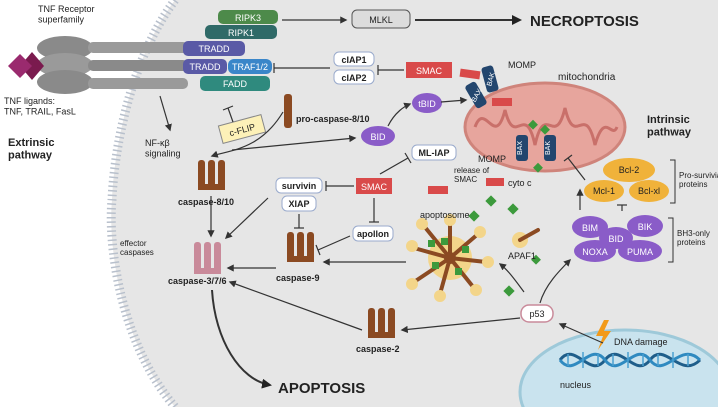 Image resolution: width=718 pixels, height=407 pixels. I want to click on apollon-box, so click(373, 233).